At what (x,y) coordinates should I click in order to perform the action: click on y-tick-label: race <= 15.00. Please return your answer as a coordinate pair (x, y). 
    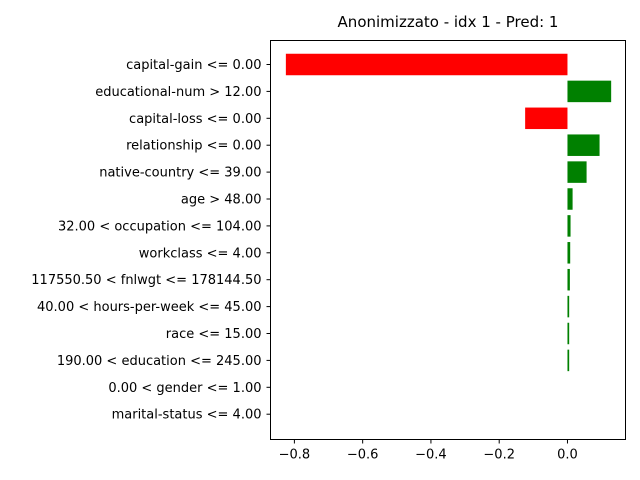
    Looking at the image, I should click on (214, 334).